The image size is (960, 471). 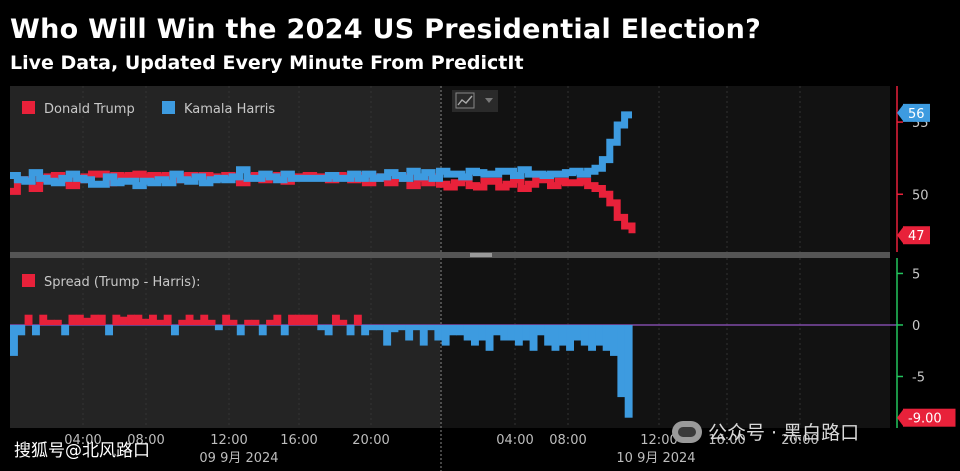 I want to click on watermark-left: 搜狐号@北风路口, so click(x=82, y=451).